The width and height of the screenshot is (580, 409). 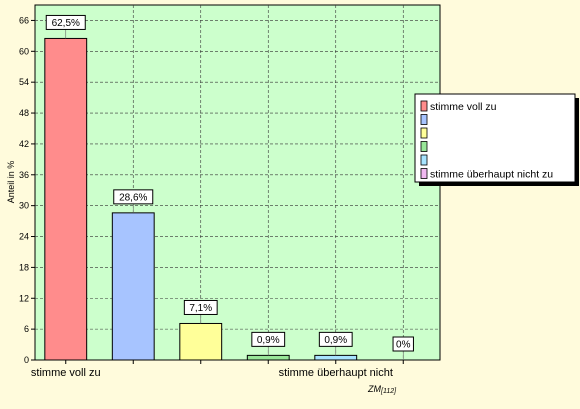 I want to click on y-tick-label: 0, so click(x=26, y=360).